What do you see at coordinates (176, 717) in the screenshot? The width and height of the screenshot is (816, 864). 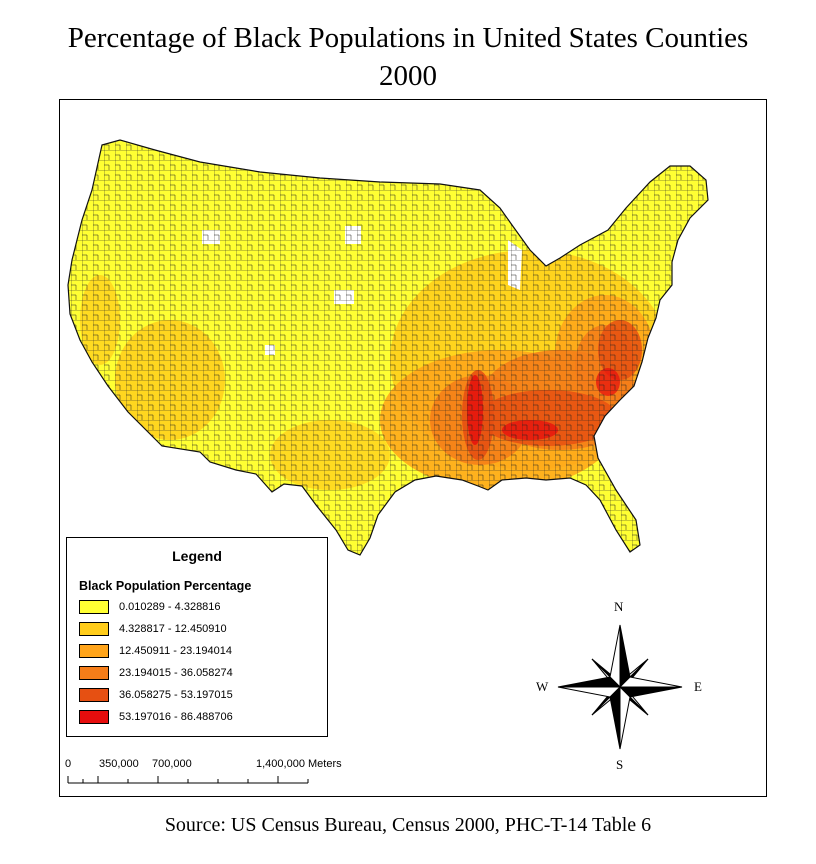 I see `legend-class-label: 53.197016 - 86.488706` at bounding box center [176, 717].